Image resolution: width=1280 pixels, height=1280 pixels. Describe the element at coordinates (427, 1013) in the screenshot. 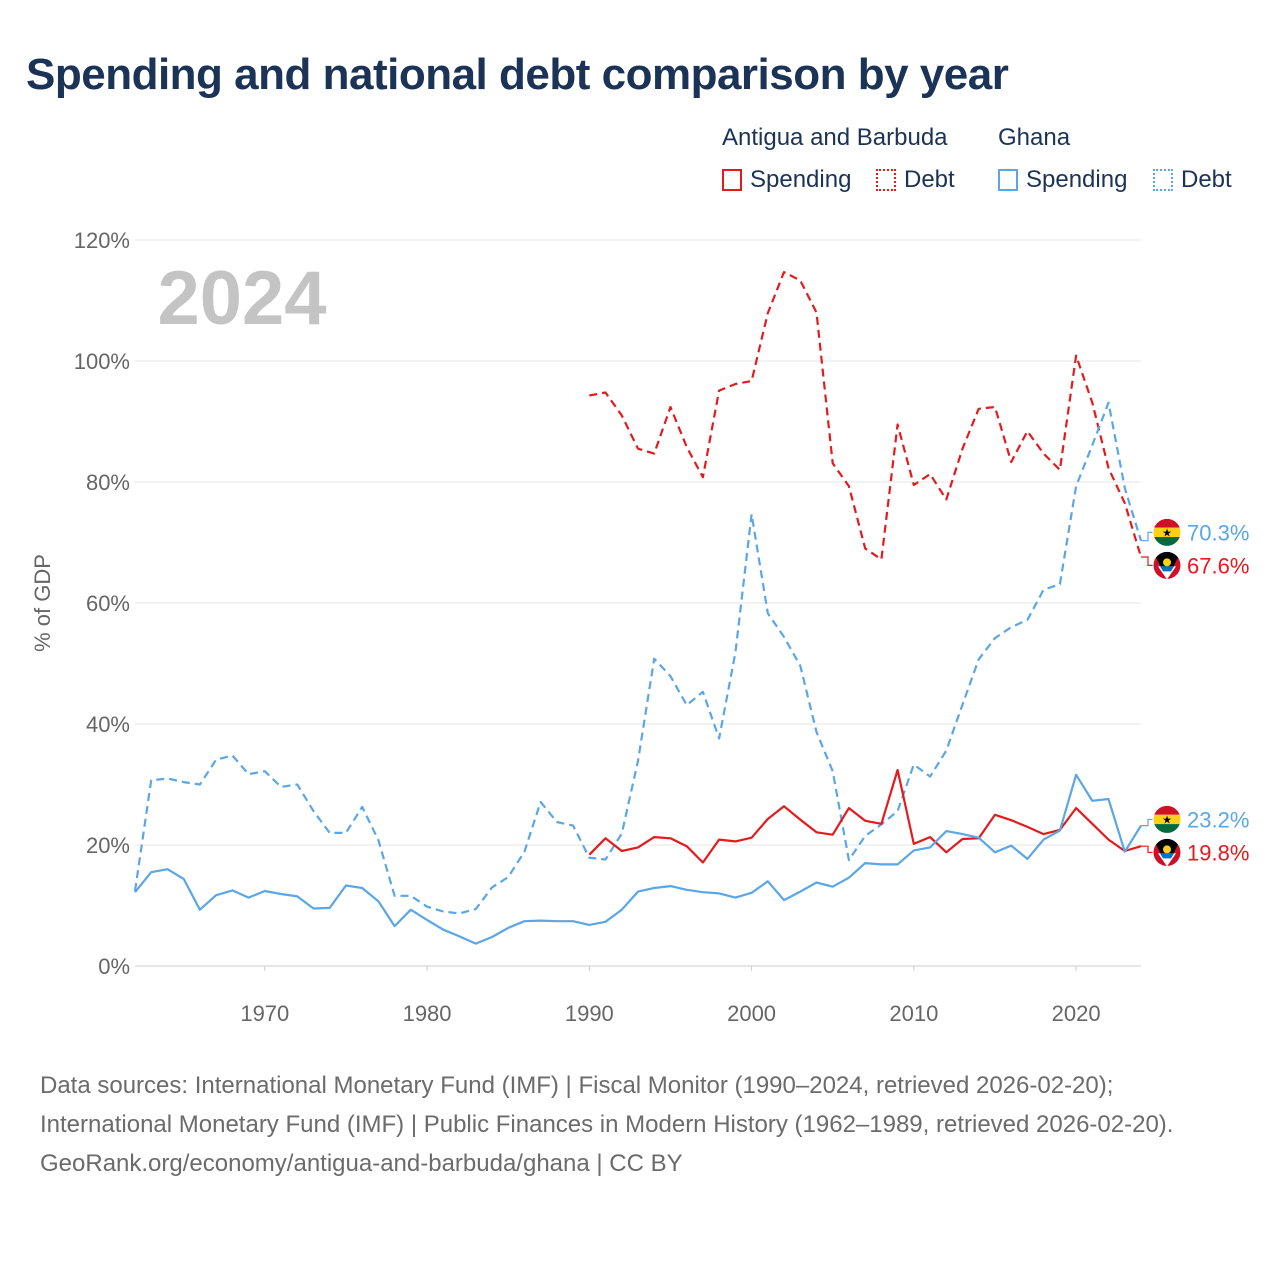

I see `x-tick-label: 1980` at that location.